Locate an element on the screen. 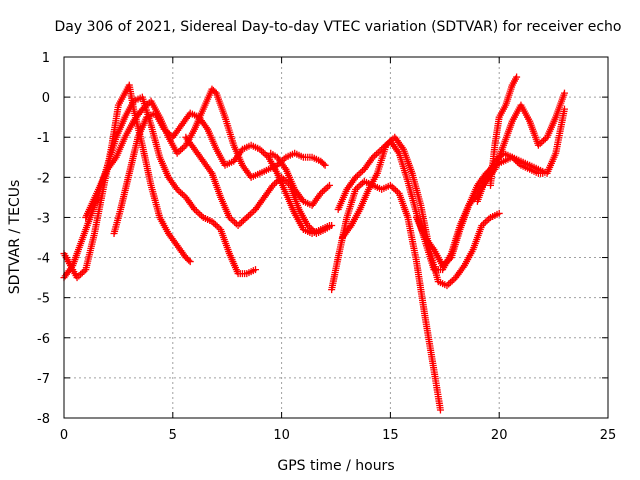 This screenshot has width=640, height=480. y-tick-label: -1 is located at coordinates (43, 138).